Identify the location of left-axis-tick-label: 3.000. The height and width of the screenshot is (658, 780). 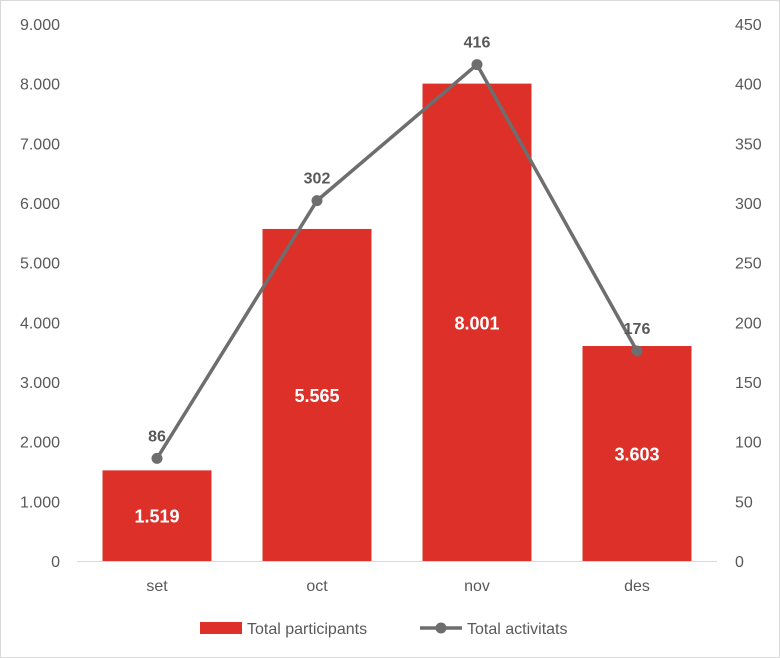
(40, 383).